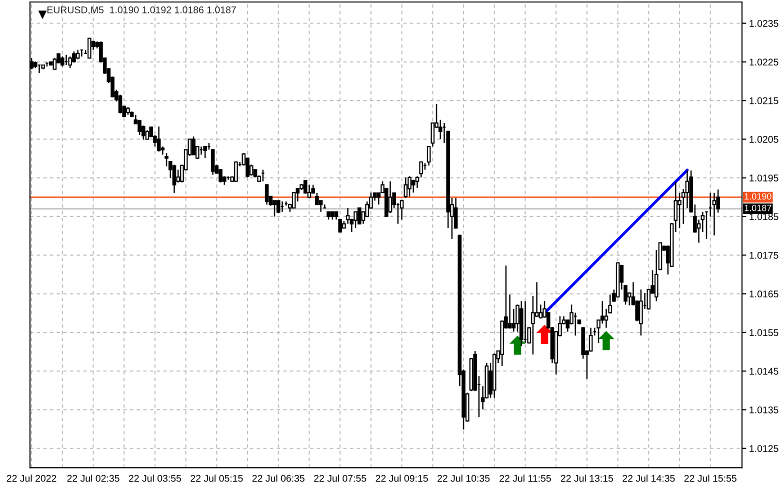 This screenshot has width=781, height=489. What do you see at coordinates (758, 208) in the screenshot?
I see `ref-line-label: 1.0187` at bounding box center [758, 208].